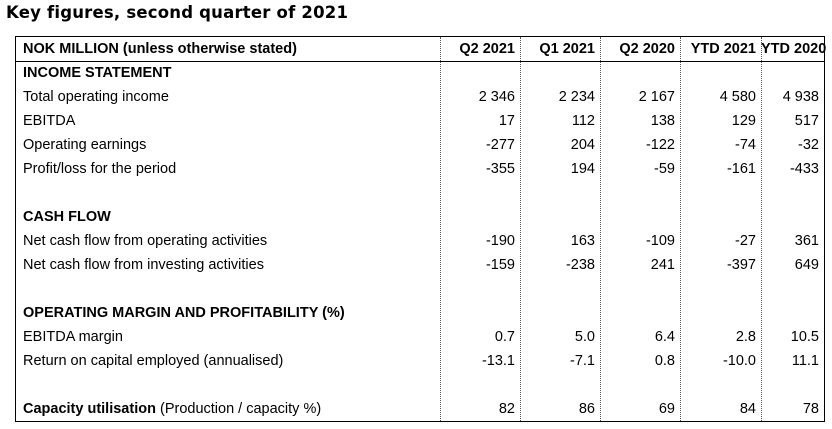 Image resolution: width=832 pixels, height=429 pixels. Describe the element at coordinates (49, 121) in the screenshot. I see `row-label: EBITDA` at that location.